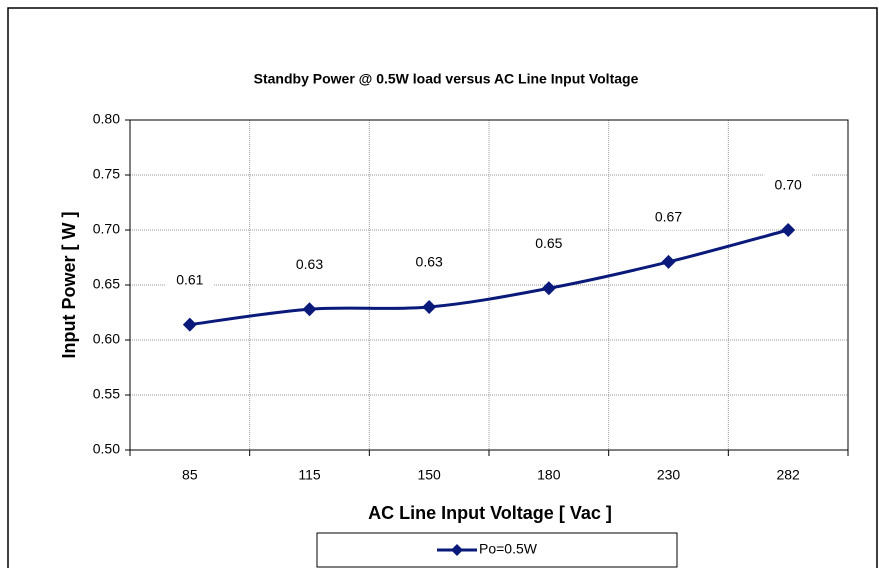 This screenshot has height=568, width=879. What do you see at coordinates (549, 475) in the screenshot?
I see `x-tick-label: 180` at bounding box center [549, 475].